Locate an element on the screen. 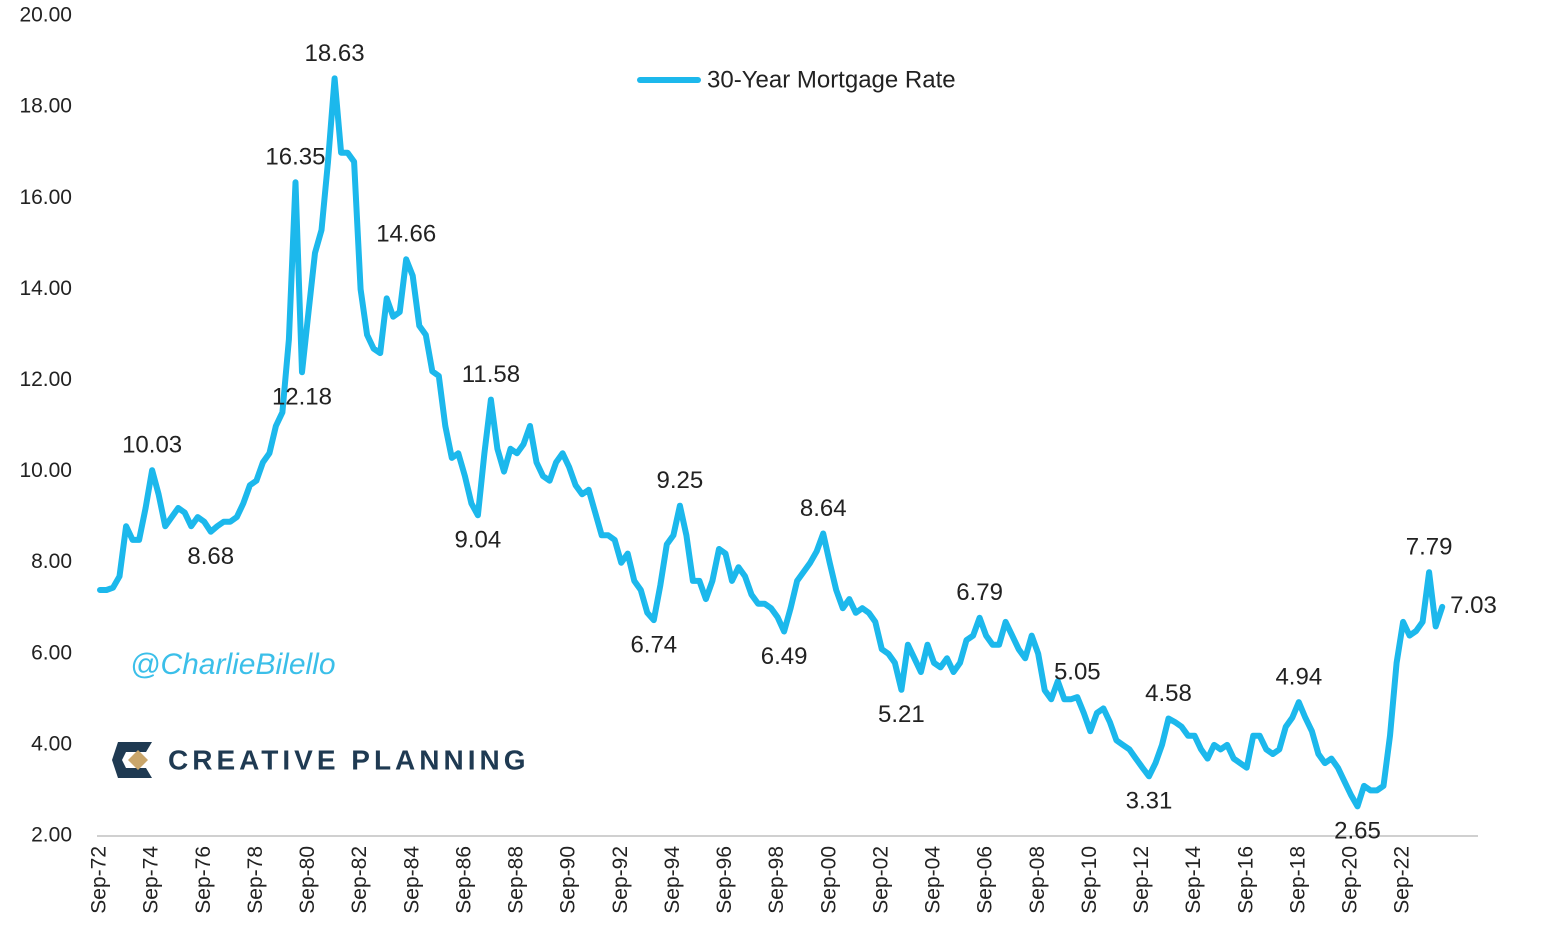 The image size is (1543, 938). x-tick-label: Sep-12 is located at coordinates (1141, 880).